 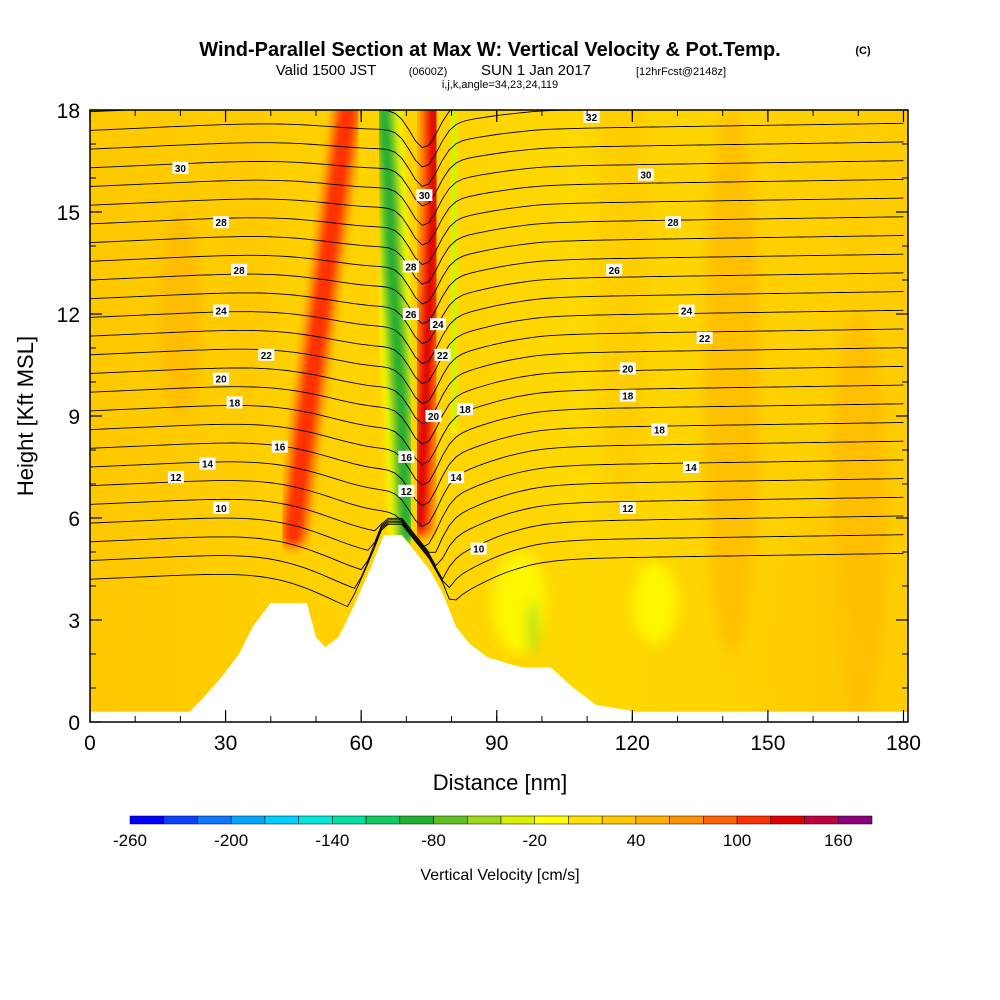 I want to click on contour-label-25: 26, so click(x=614, y=270).